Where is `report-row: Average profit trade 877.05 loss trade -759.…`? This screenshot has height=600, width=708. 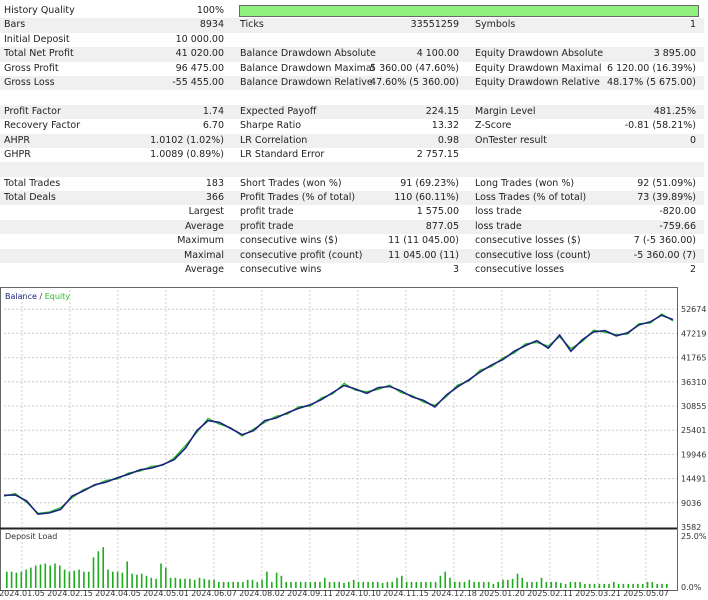 report-row: Average profit trade 877.05 loss trade -759.… is located at coordinates (352, 227).